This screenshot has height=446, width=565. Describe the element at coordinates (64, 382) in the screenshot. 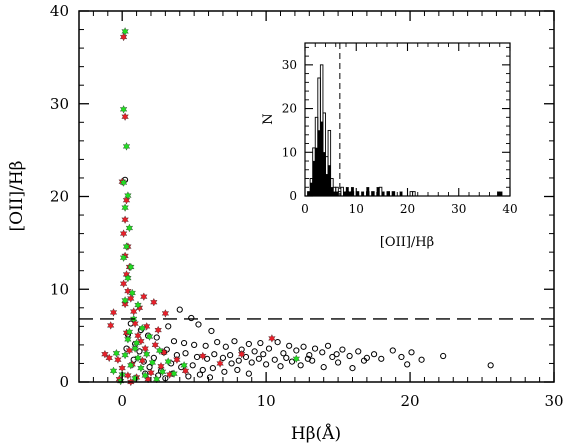

I see `y-tick-label: 0` at that location.